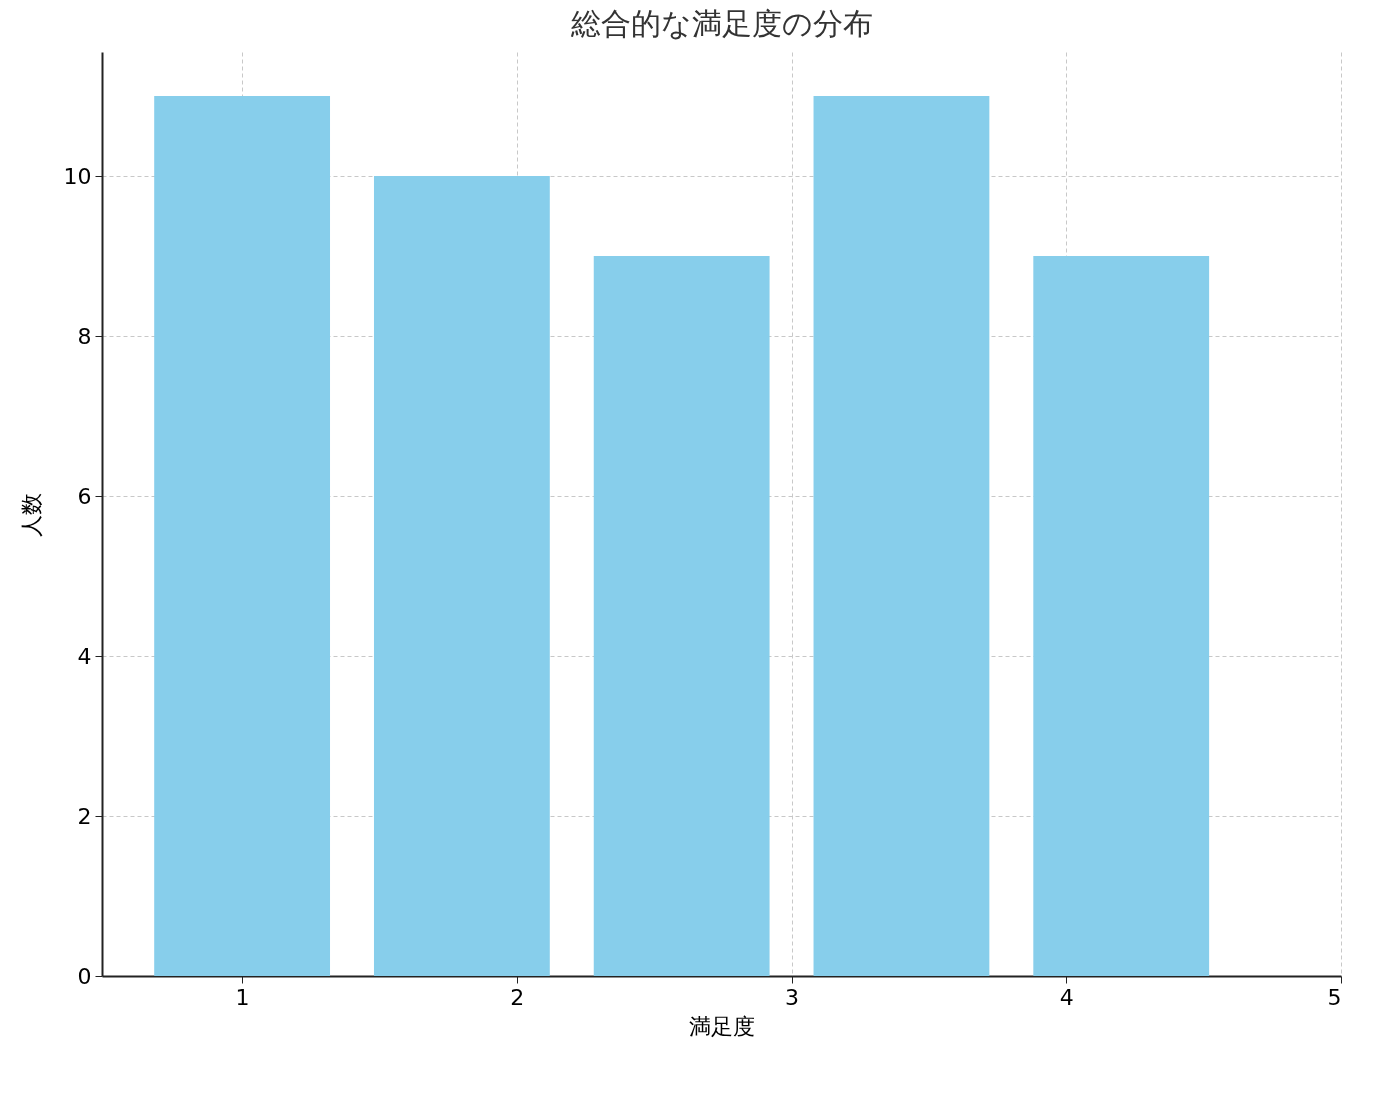 This screenshot has height=1094, width=1383. I want to click on x-tick-label: 2, so click(517, 997).